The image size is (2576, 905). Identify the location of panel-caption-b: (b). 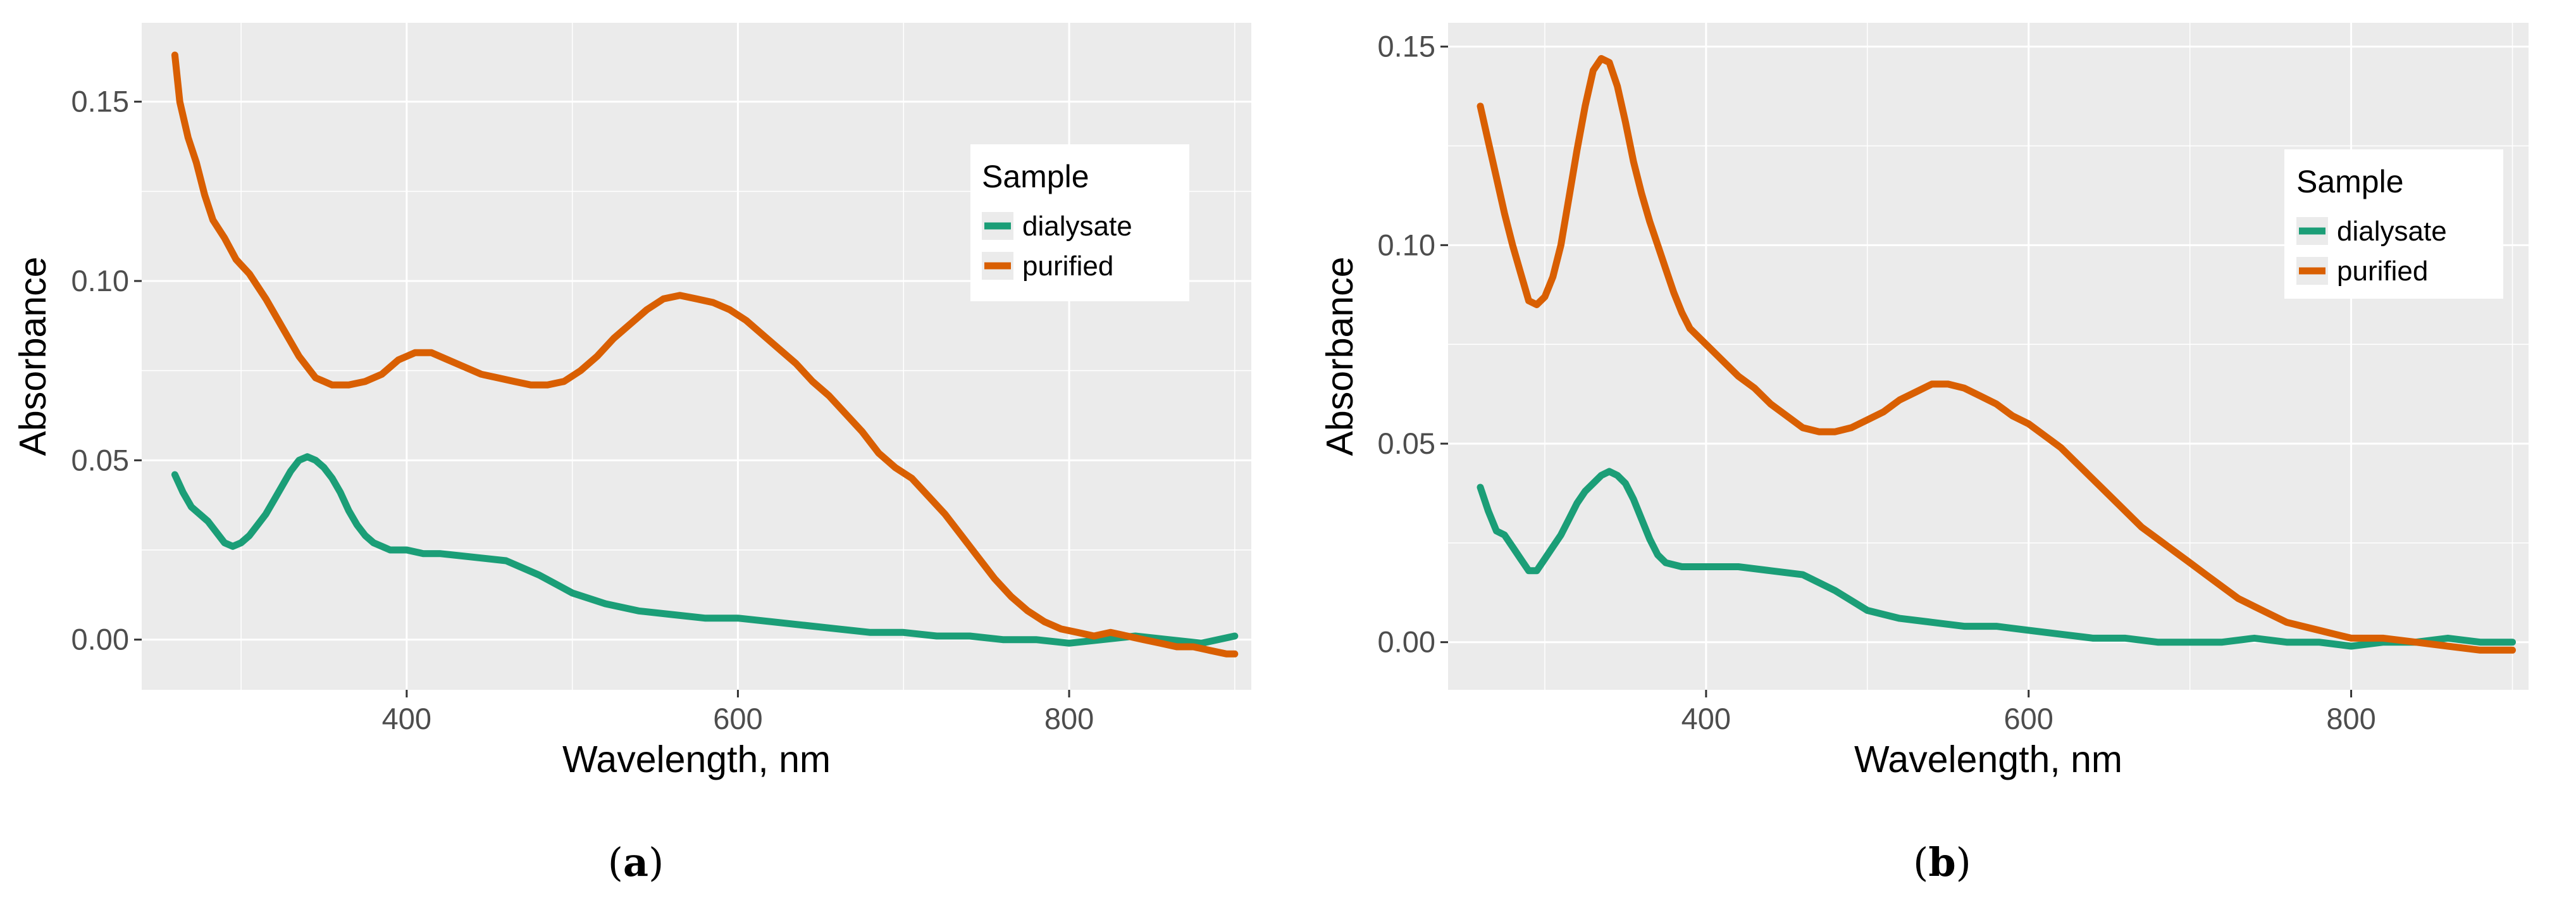
(1942, 862).